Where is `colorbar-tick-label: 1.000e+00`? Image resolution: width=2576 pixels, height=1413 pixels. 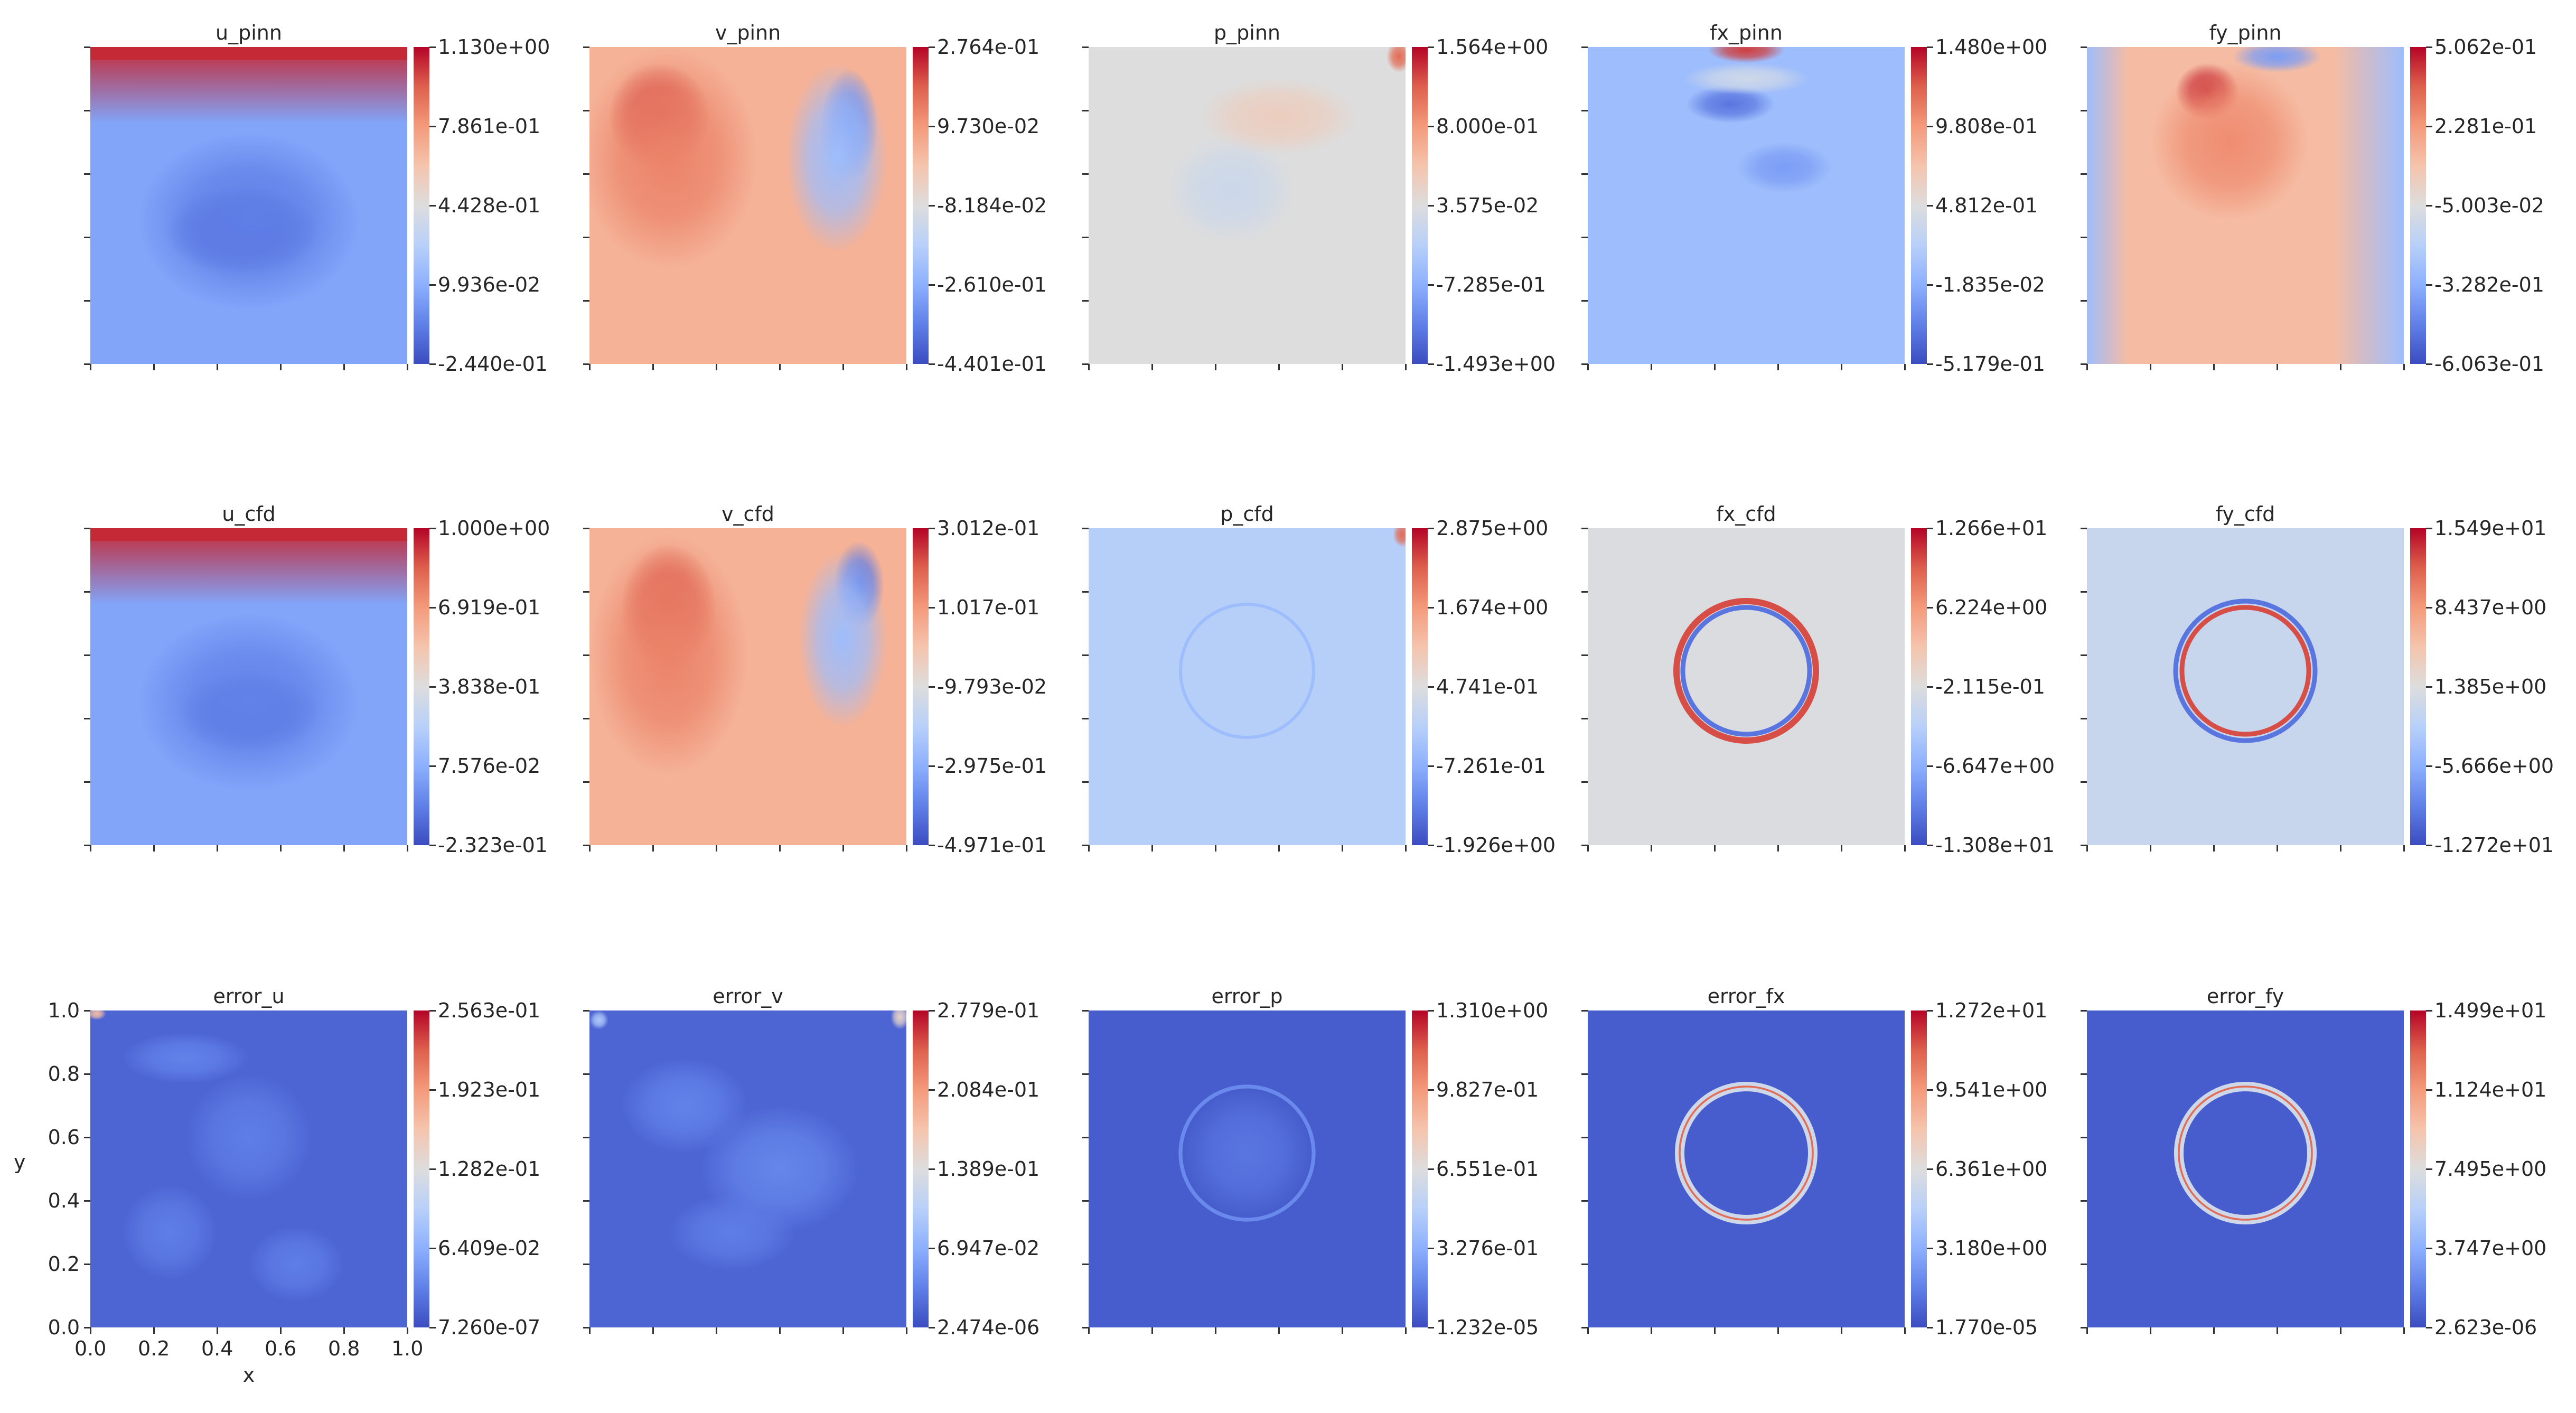 colorbar-tick-label: 1.000e+00 is located at coordinates (494, 528).